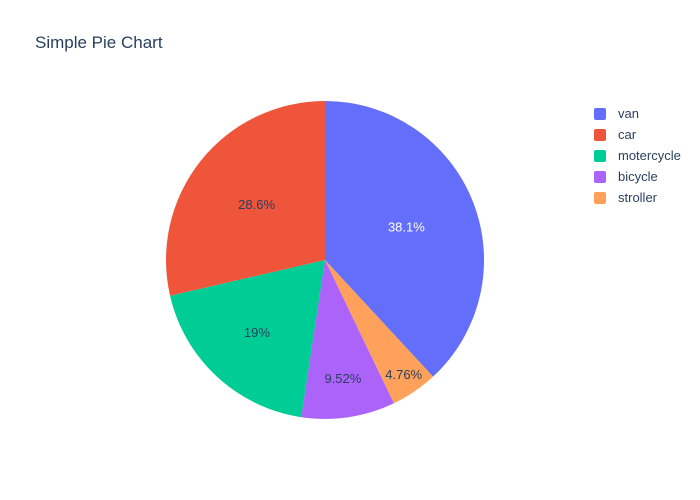  I want to click on pie-slice-car, so click(245, 198).